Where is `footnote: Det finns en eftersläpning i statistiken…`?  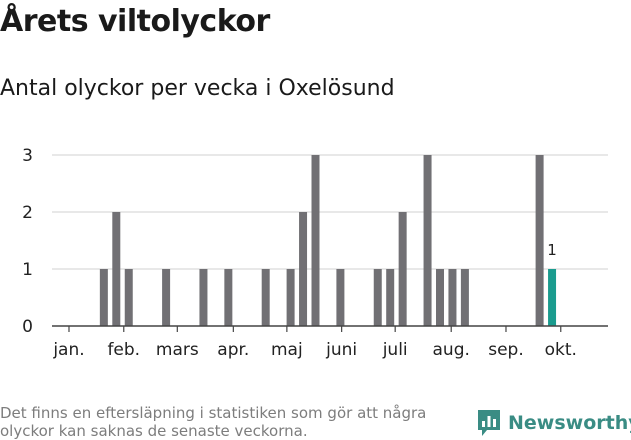
footnote: Det finns en eftersläpning i statistiken… is located at coordinates (213, 422).